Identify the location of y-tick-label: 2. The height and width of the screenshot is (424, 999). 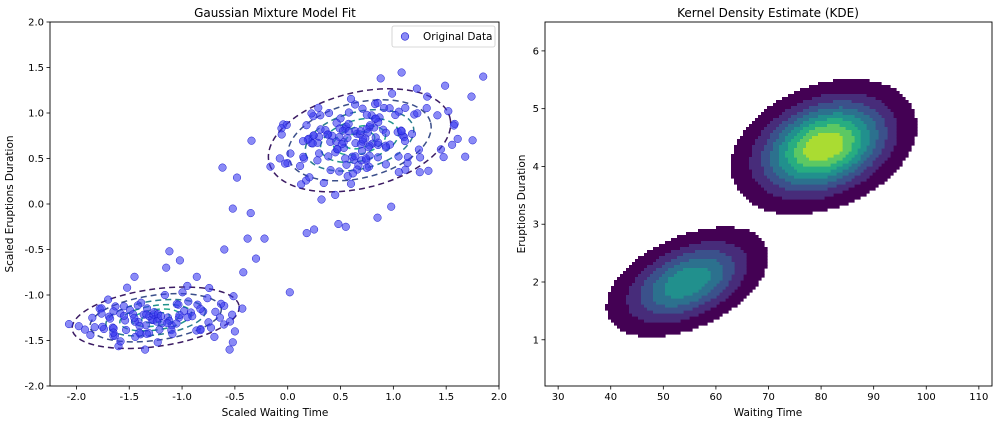
(536, 283).